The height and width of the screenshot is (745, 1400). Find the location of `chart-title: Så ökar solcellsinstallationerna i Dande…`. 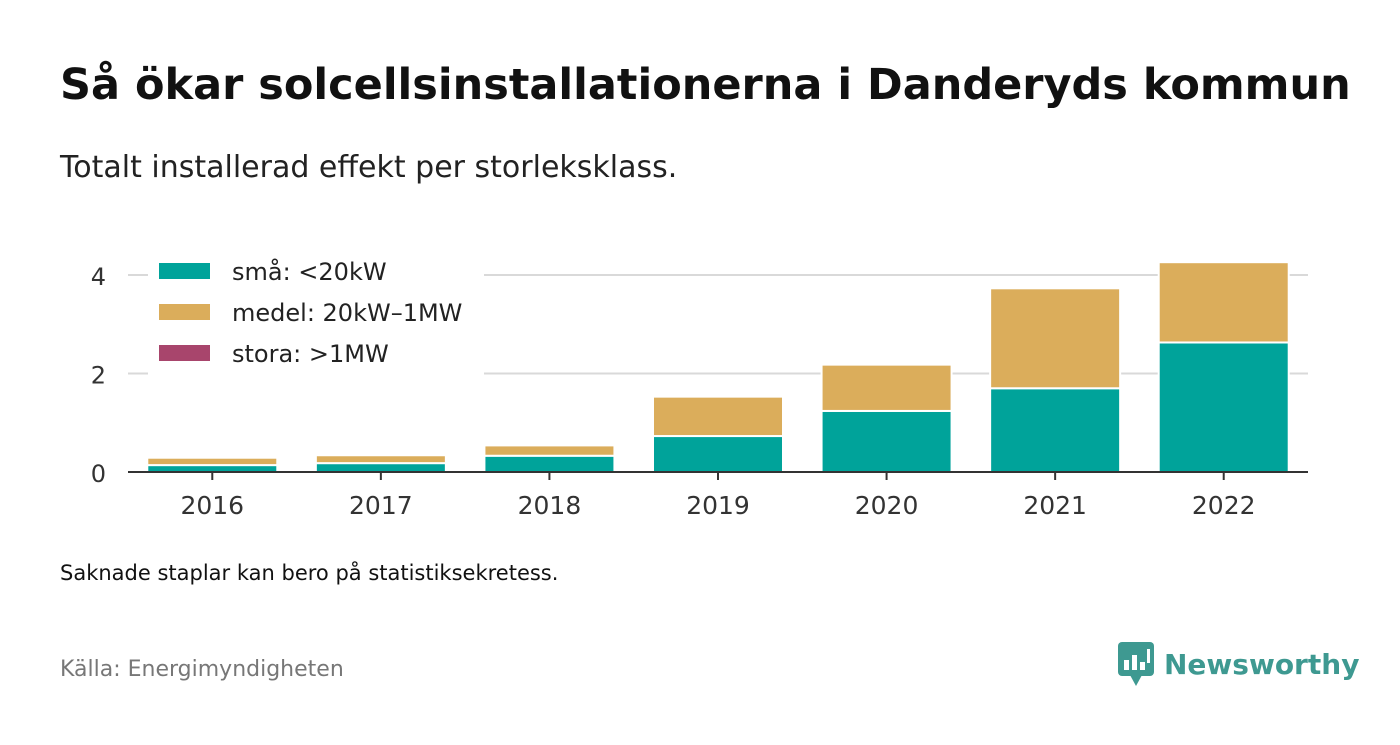

chart-title: Så ökar solcellsinstallationerna i Dande… is located at coordinates (705, 85).